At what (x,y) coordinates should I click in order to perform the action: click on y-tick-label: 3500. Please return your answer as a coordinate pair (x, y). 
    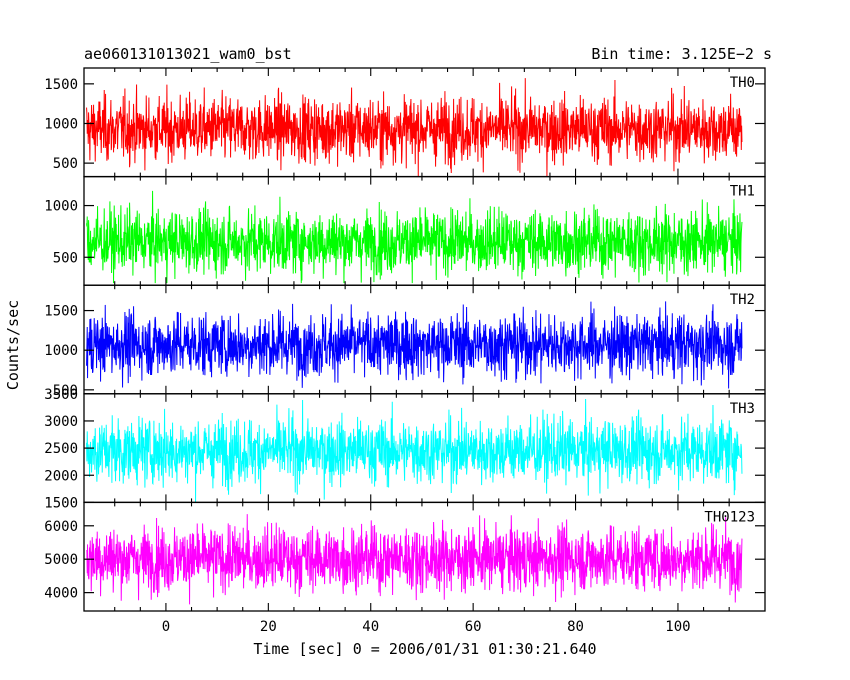
    Looking at the image, I should click on (61, 395).